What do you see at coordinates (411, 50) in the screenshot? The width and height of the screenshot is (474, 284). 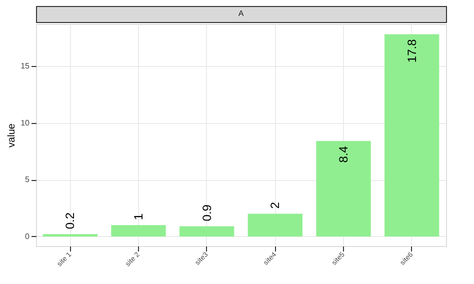 I see `data-label: 17.8` at bounding box center [411, 50].